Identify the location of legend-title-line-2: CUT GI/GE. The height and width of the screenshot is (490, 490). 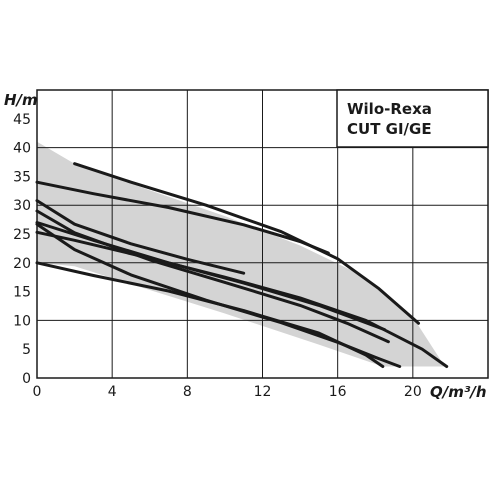
(389, 129).